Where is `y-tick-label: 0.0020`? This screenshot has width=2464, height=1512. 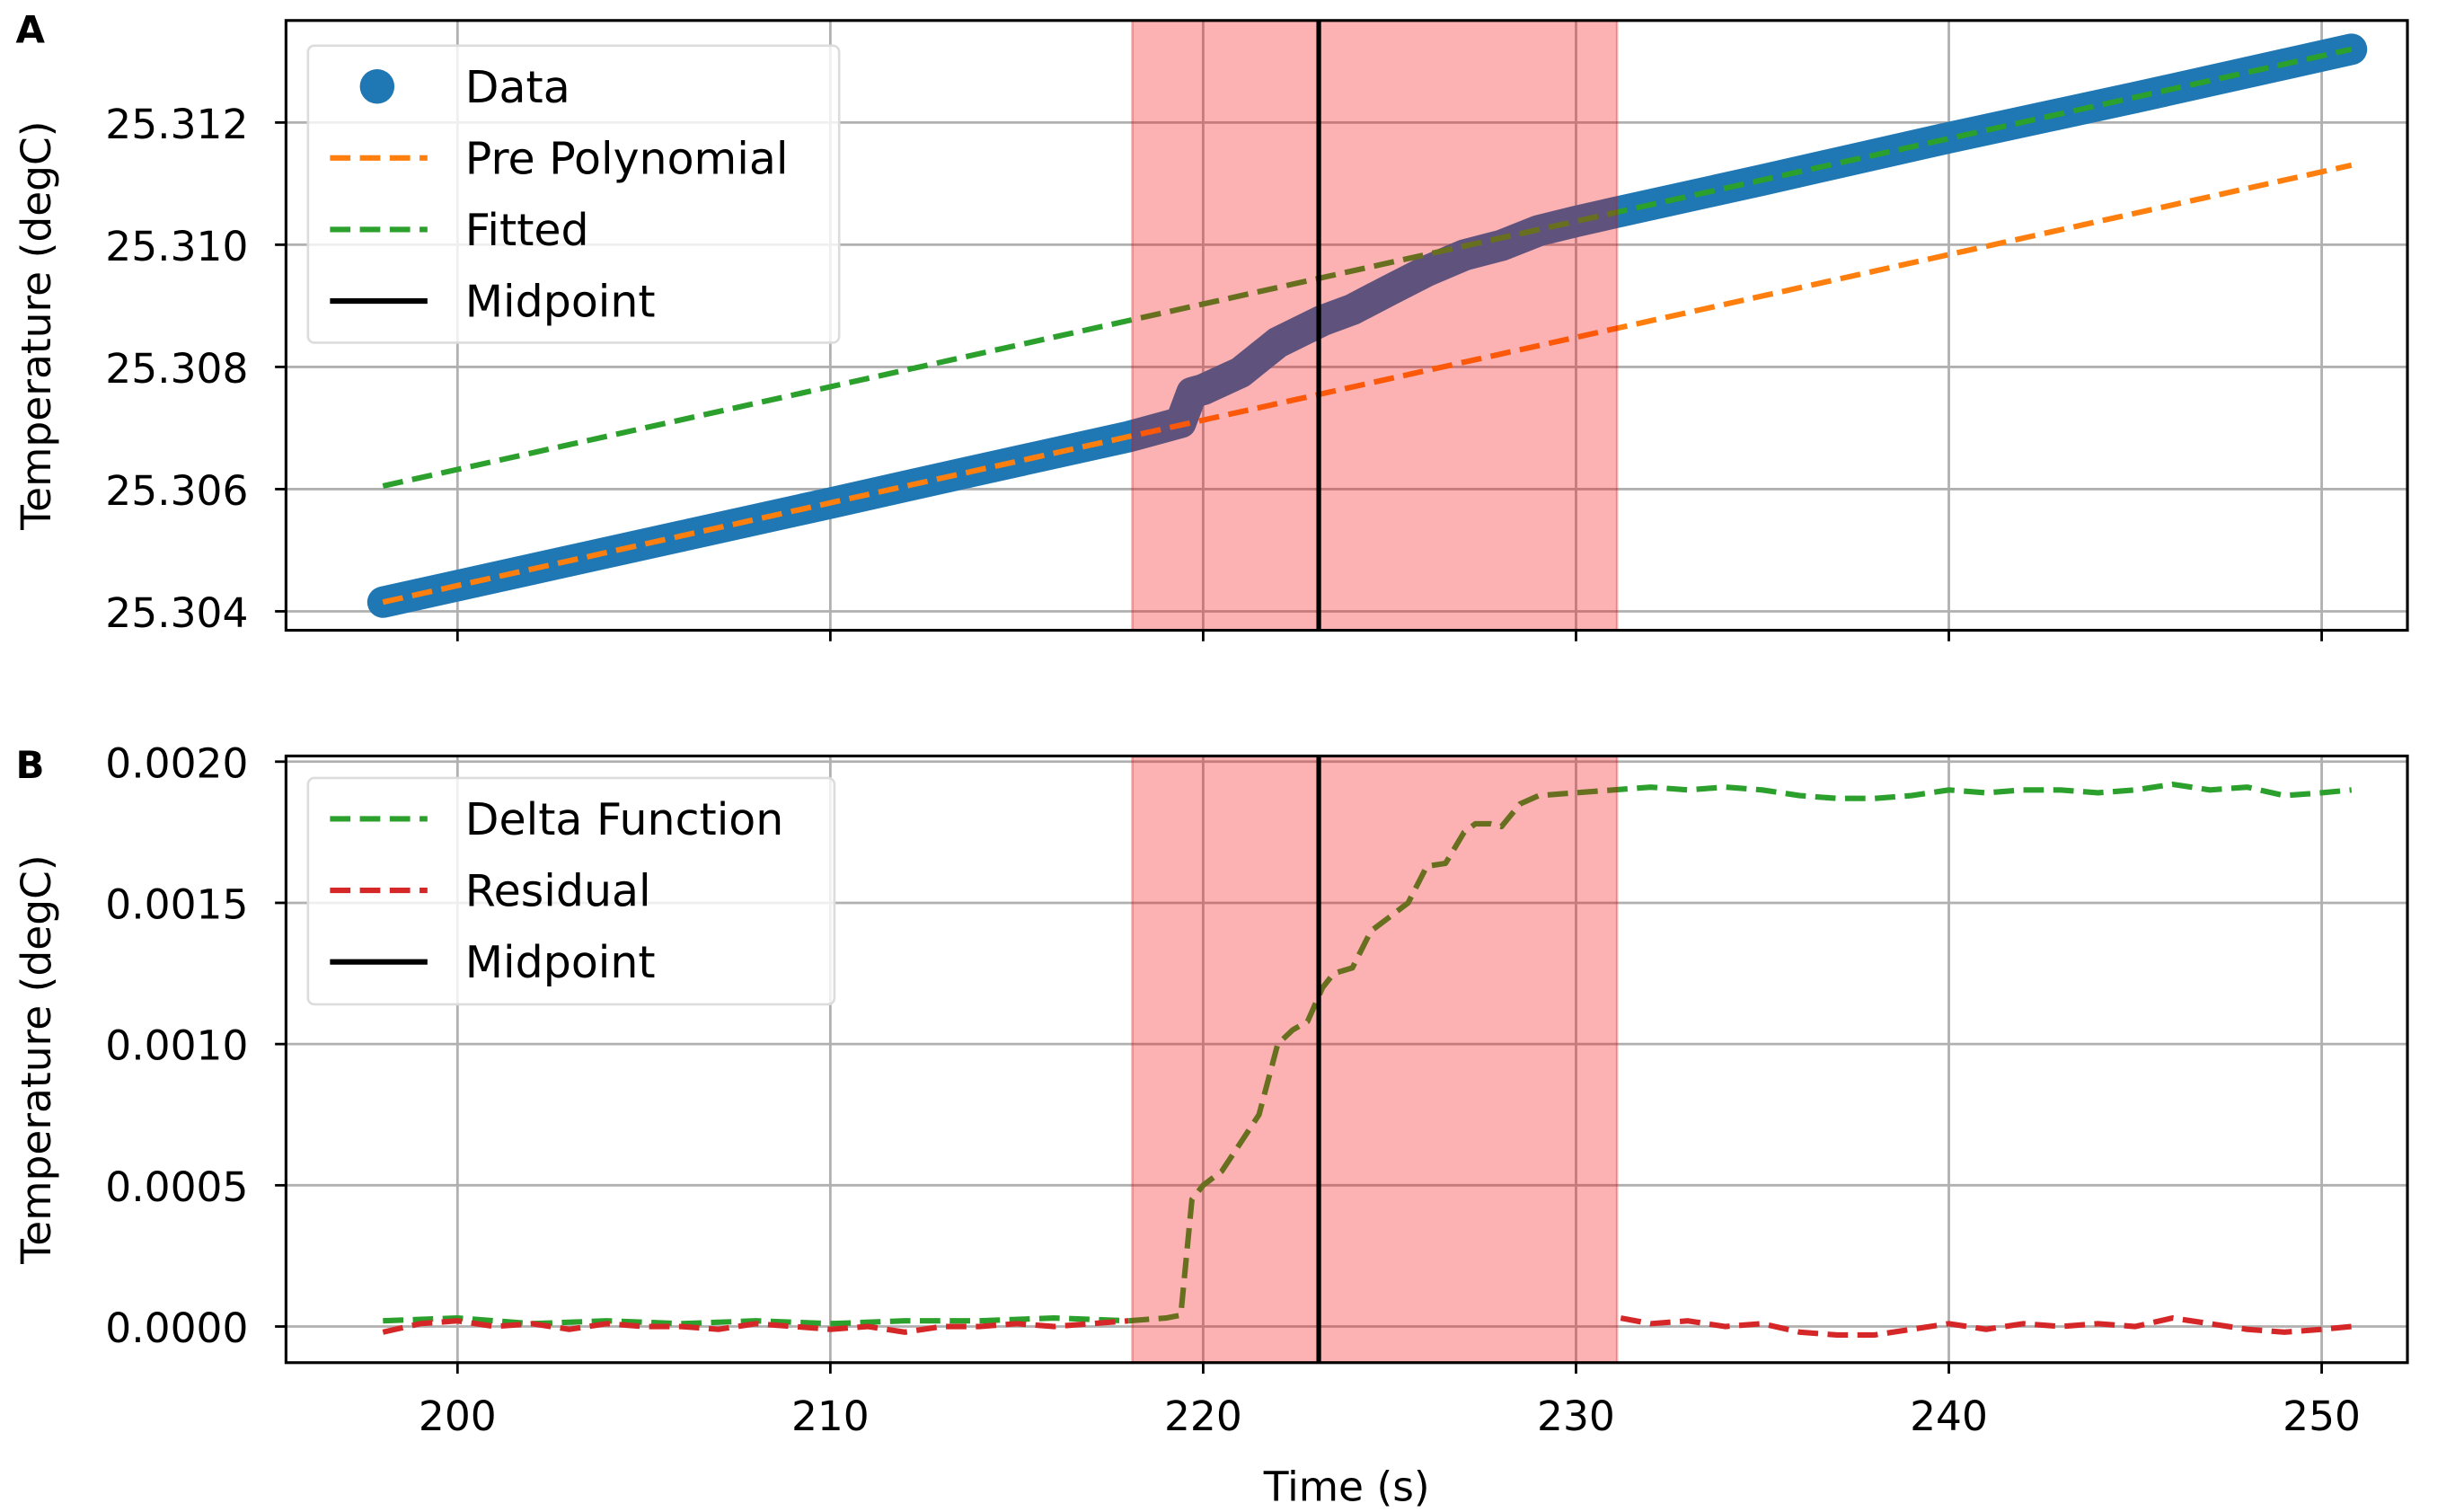 y-tick-label: 0.0020 is located at coordinates (176, 763).